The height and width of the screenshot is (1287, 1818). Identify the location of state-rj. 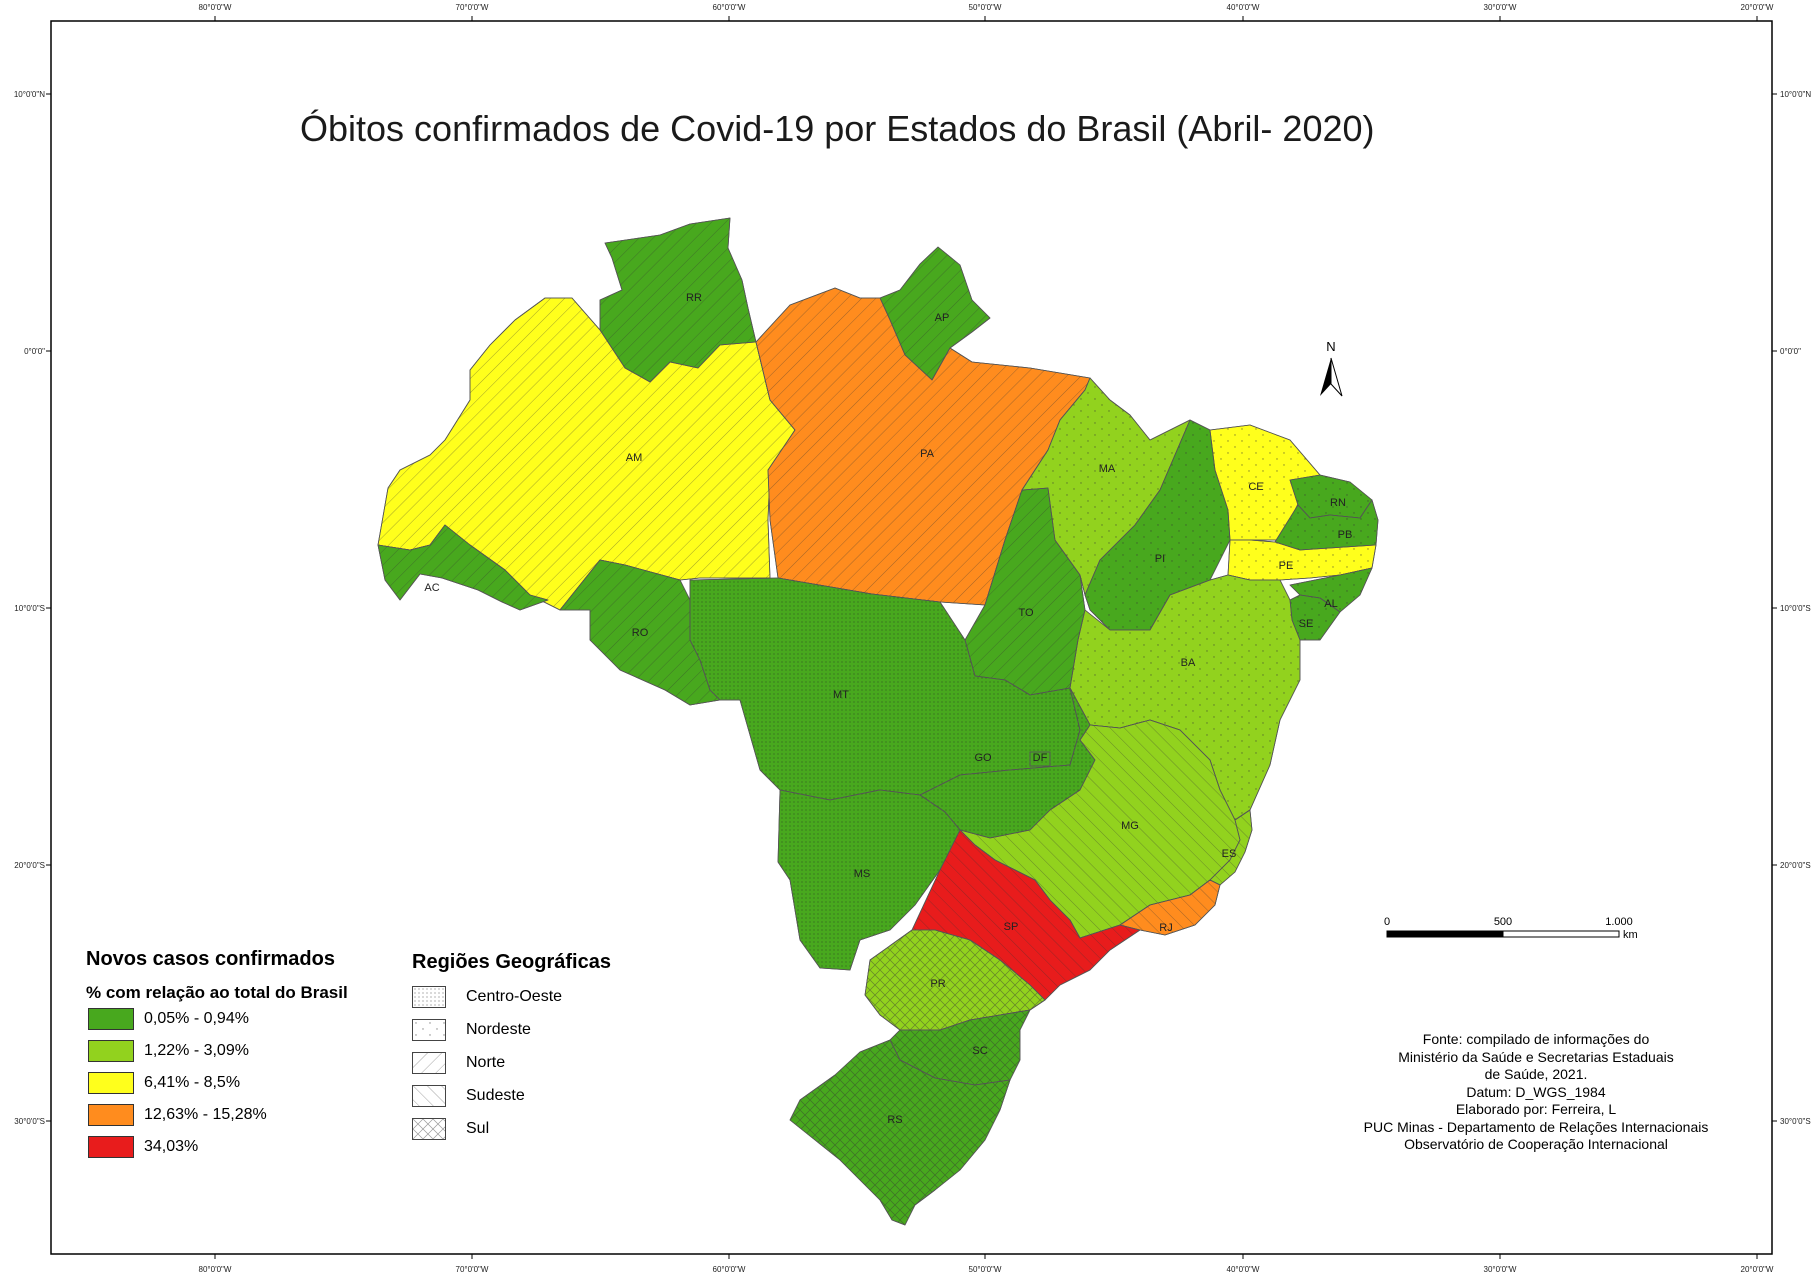
(1170, 907).